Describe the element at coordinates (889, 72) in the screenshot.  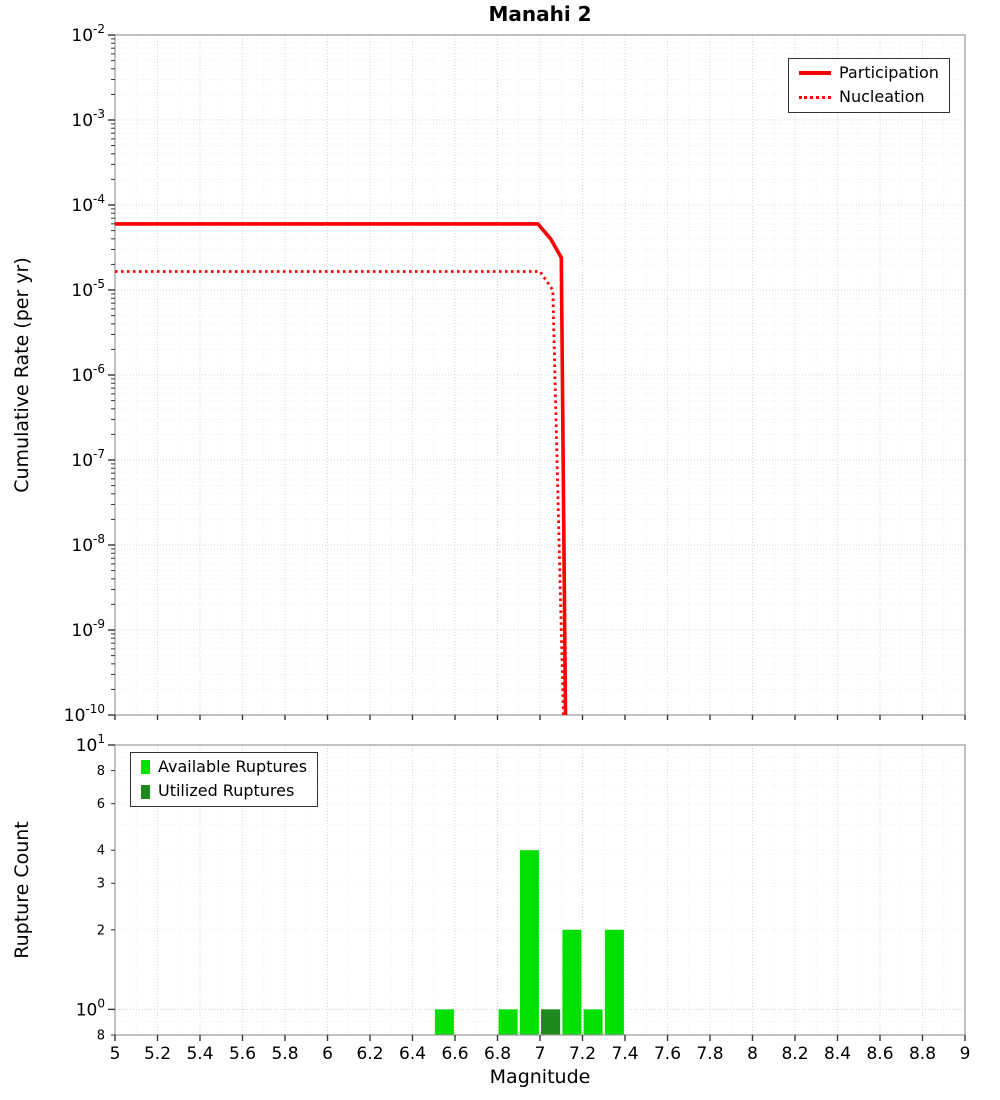
I see `legend-label-participation: Participation` at that location.